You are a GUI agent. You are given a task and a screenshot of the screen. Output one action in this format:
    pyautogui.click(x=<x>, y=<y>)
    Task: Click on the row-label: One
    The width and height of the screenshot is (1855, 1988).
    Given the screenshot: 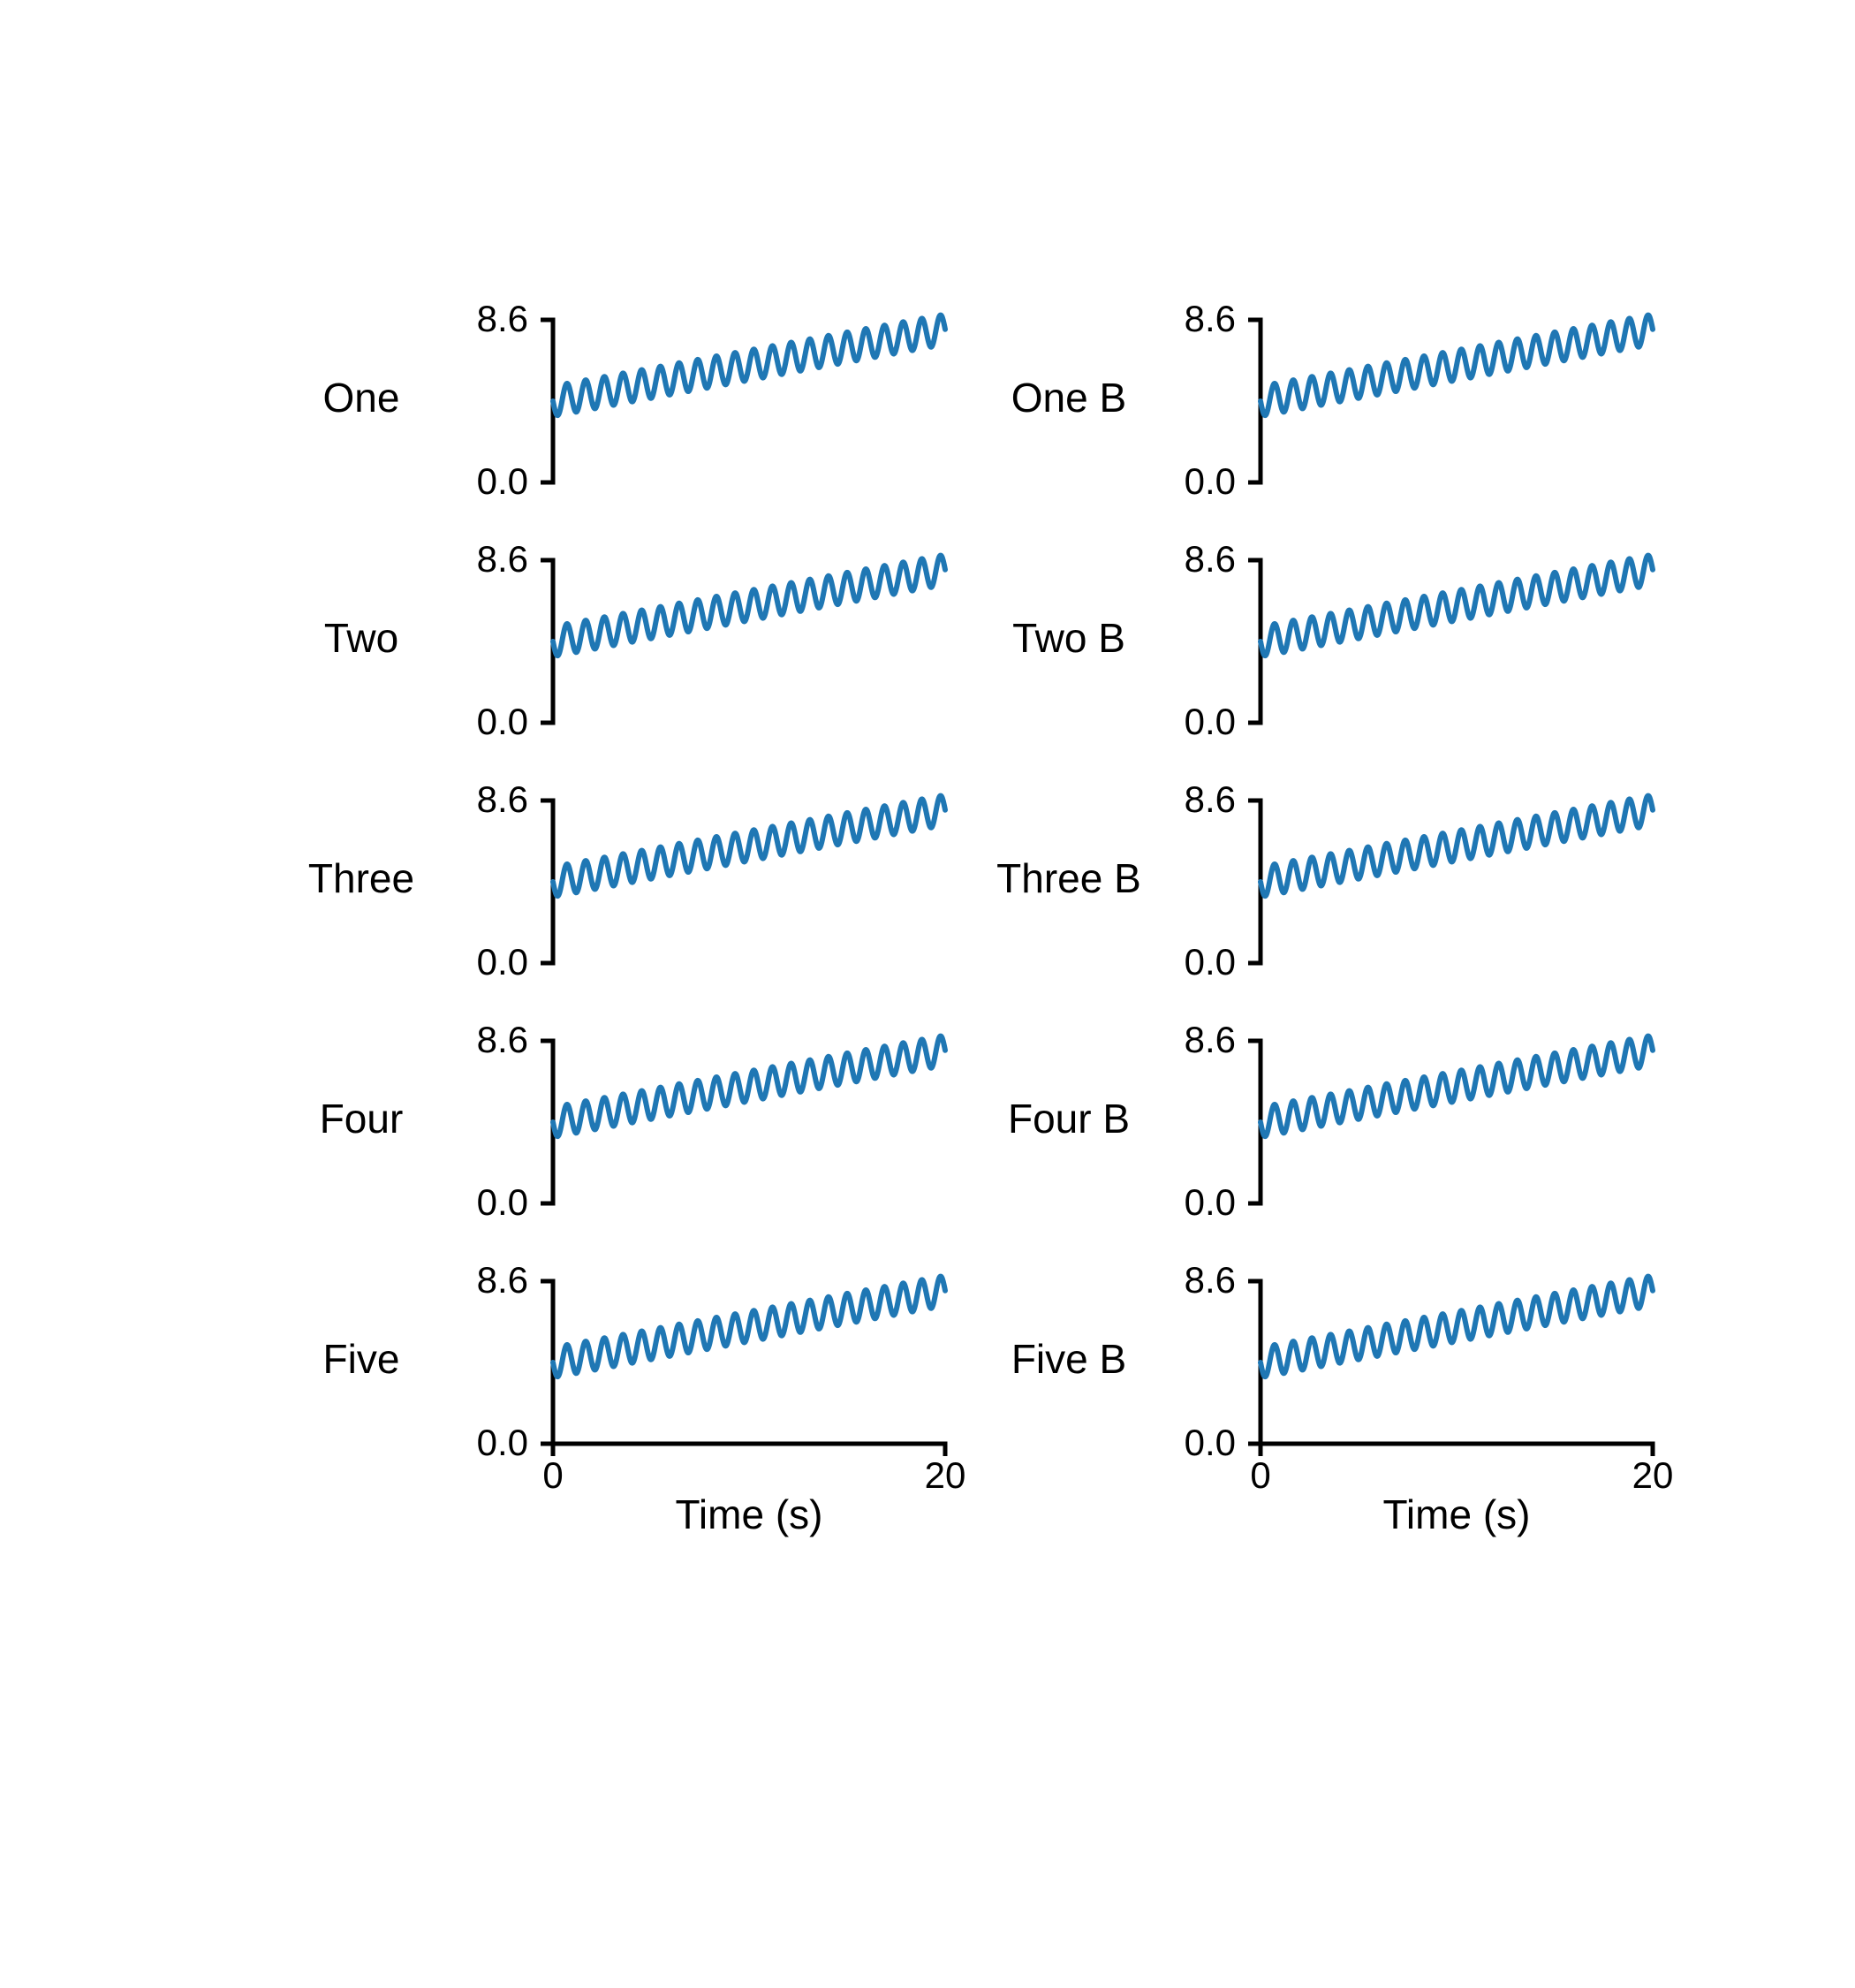 What is the action you would take?
    pyautogui.click(x=361, y=398)
    